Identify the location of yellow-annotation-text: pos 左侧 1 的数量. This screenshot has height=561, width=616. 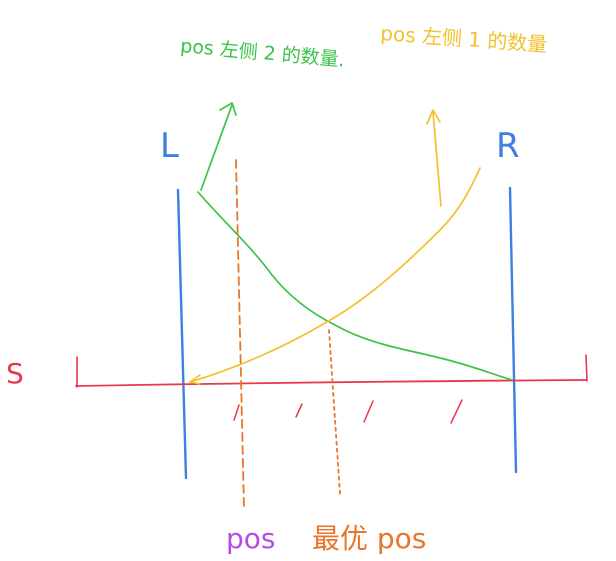
(464, 39).